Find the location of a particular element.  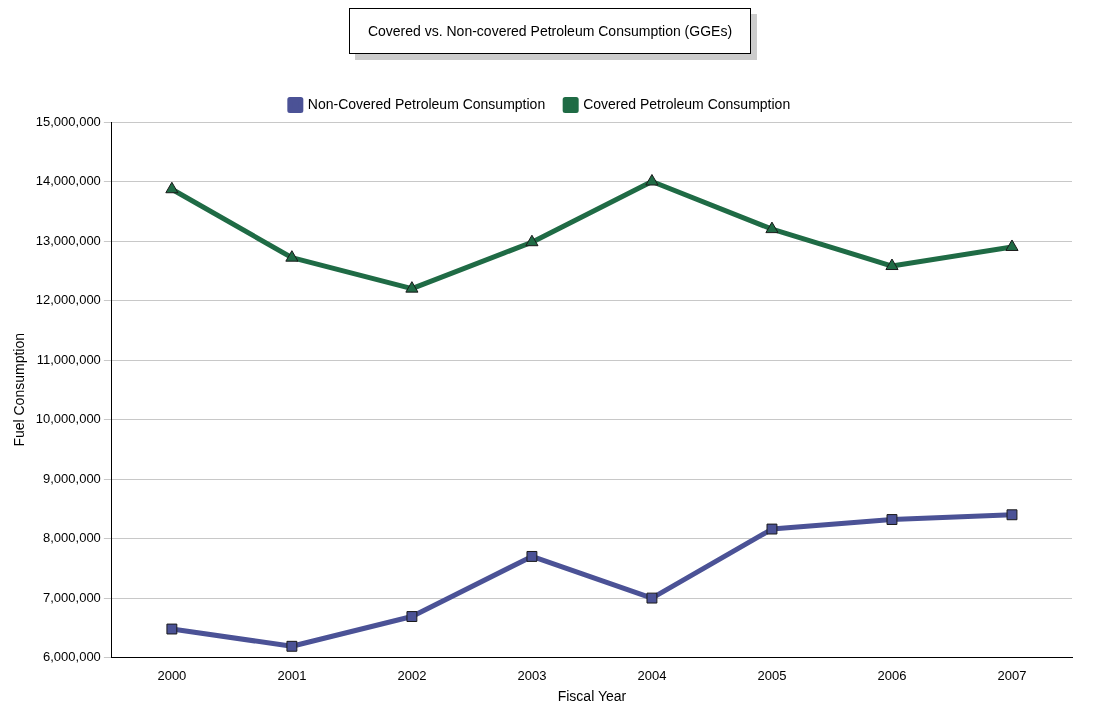

y-tick-label: 10,000,000 is located at coordinates (68, 419).